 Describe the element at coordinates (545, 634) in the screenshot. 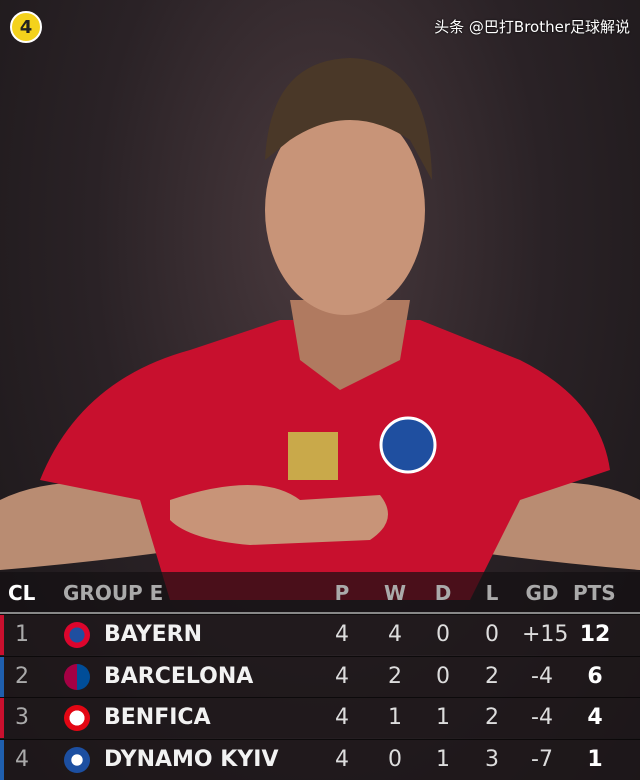

I see `goal-difference: +15` at that location.